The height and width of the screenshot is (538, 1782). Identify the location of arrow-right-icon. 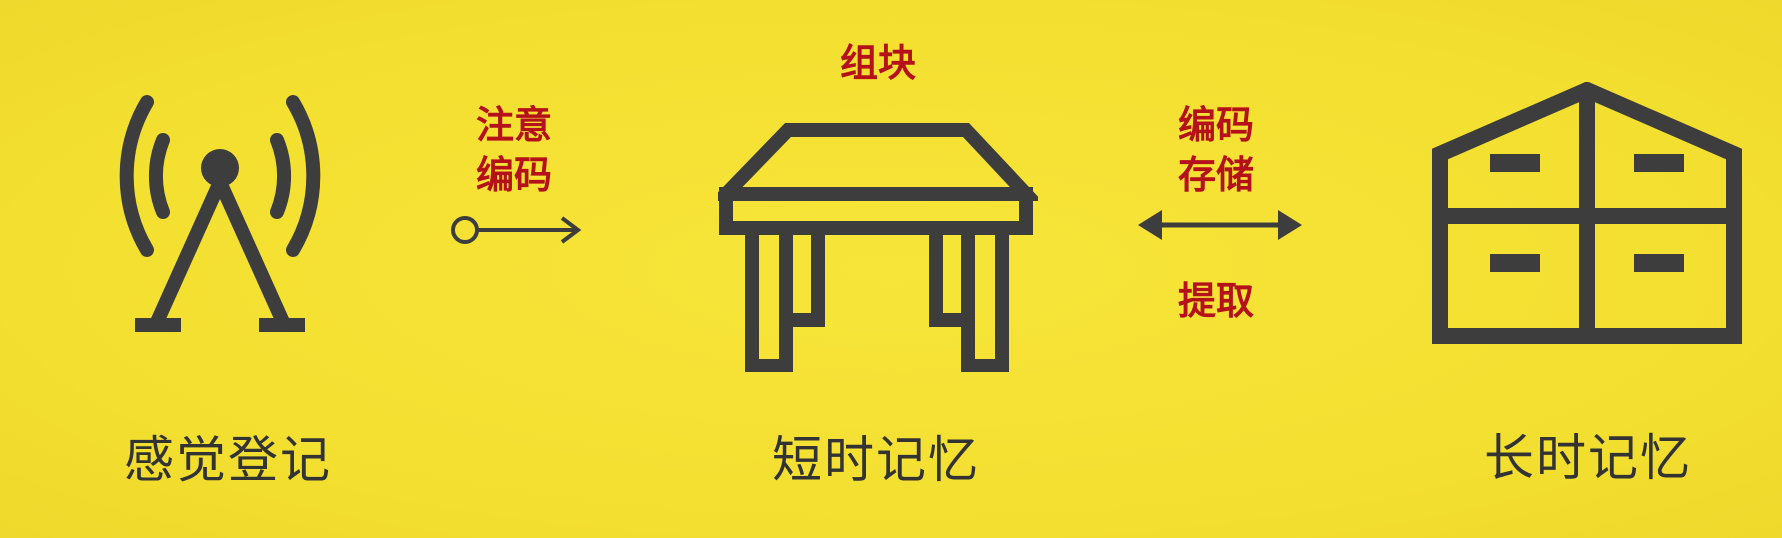
(516, 230).